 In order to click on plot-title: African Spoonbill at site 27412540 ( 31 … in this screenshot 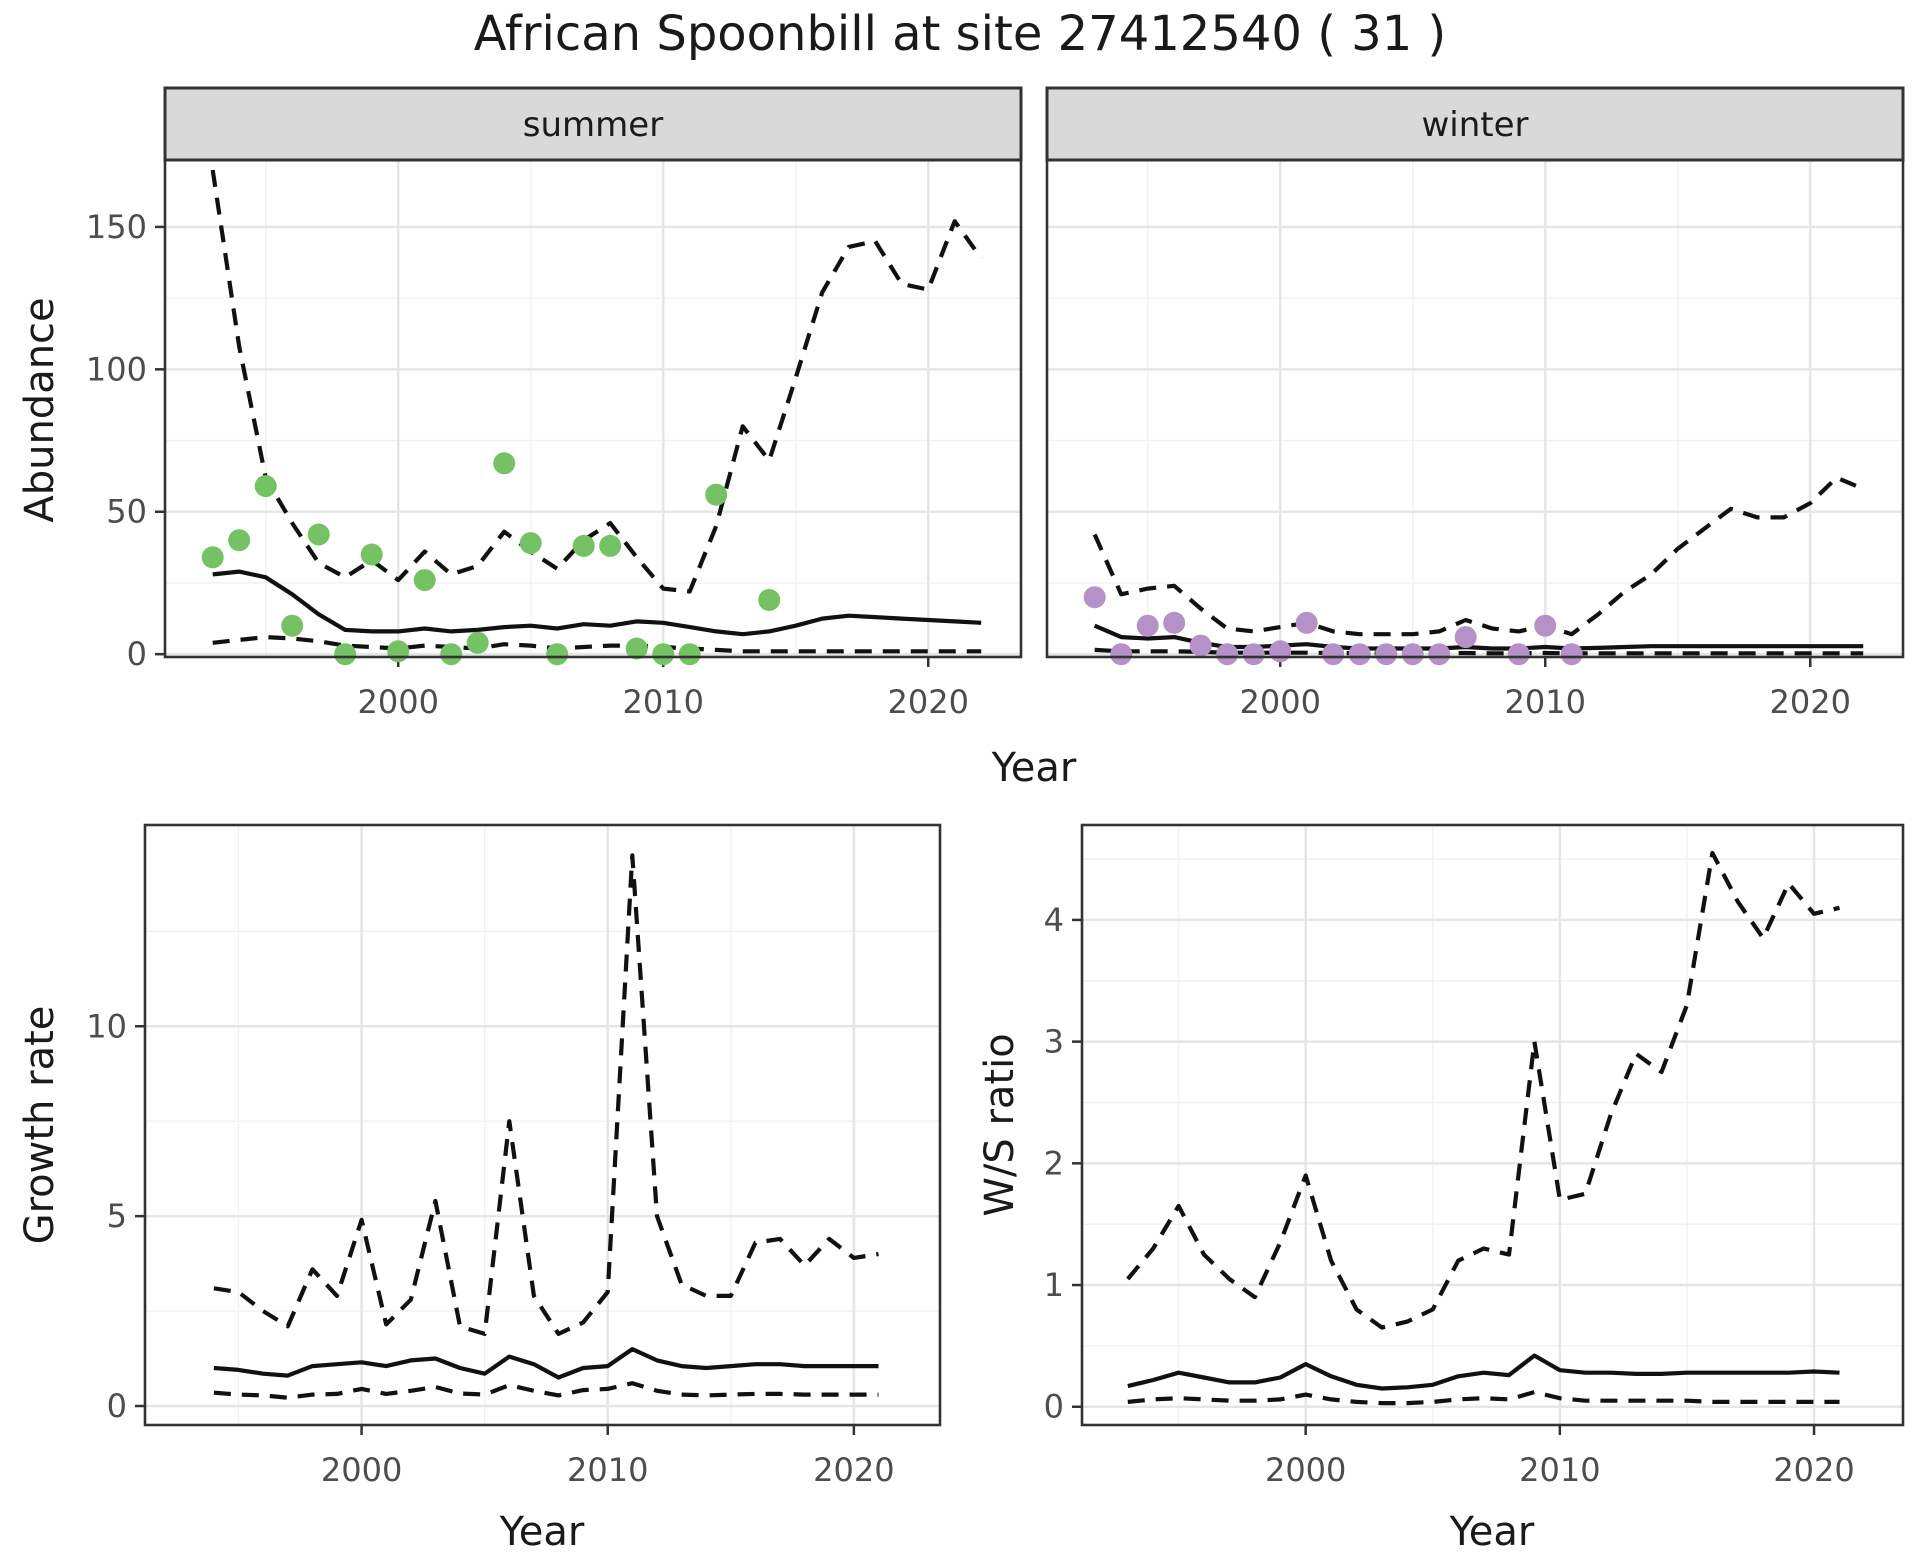, I will do `click(960, 34)`.